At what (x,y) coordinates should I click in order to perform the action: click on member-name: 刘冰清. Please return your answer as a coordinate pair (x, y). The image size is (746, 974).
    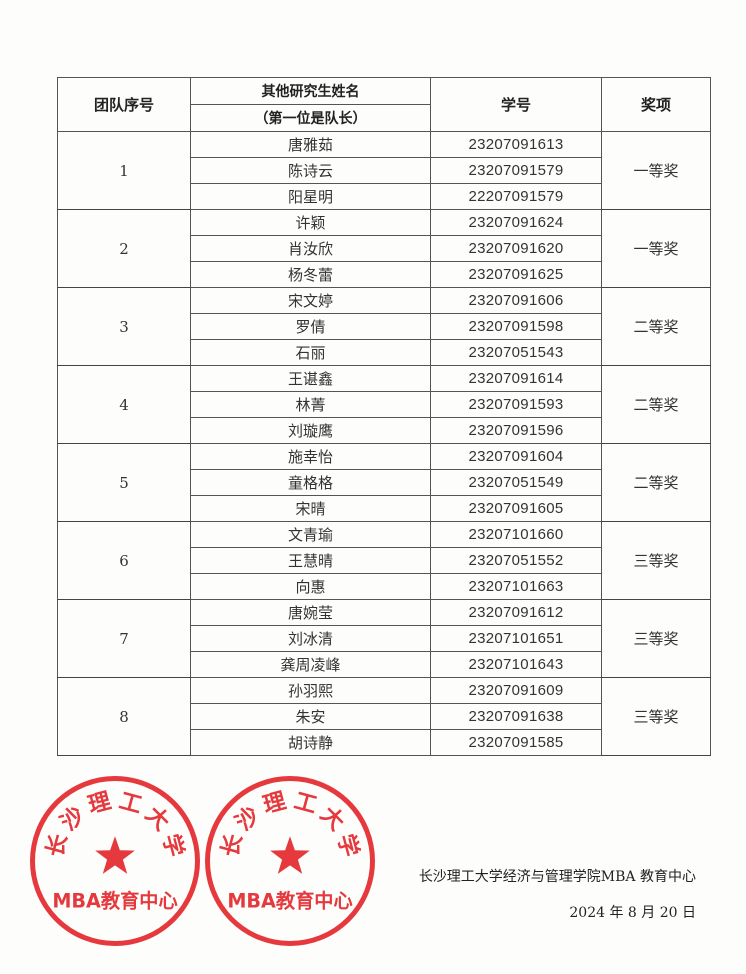
    Looking at the image, I should click on (310, 638).